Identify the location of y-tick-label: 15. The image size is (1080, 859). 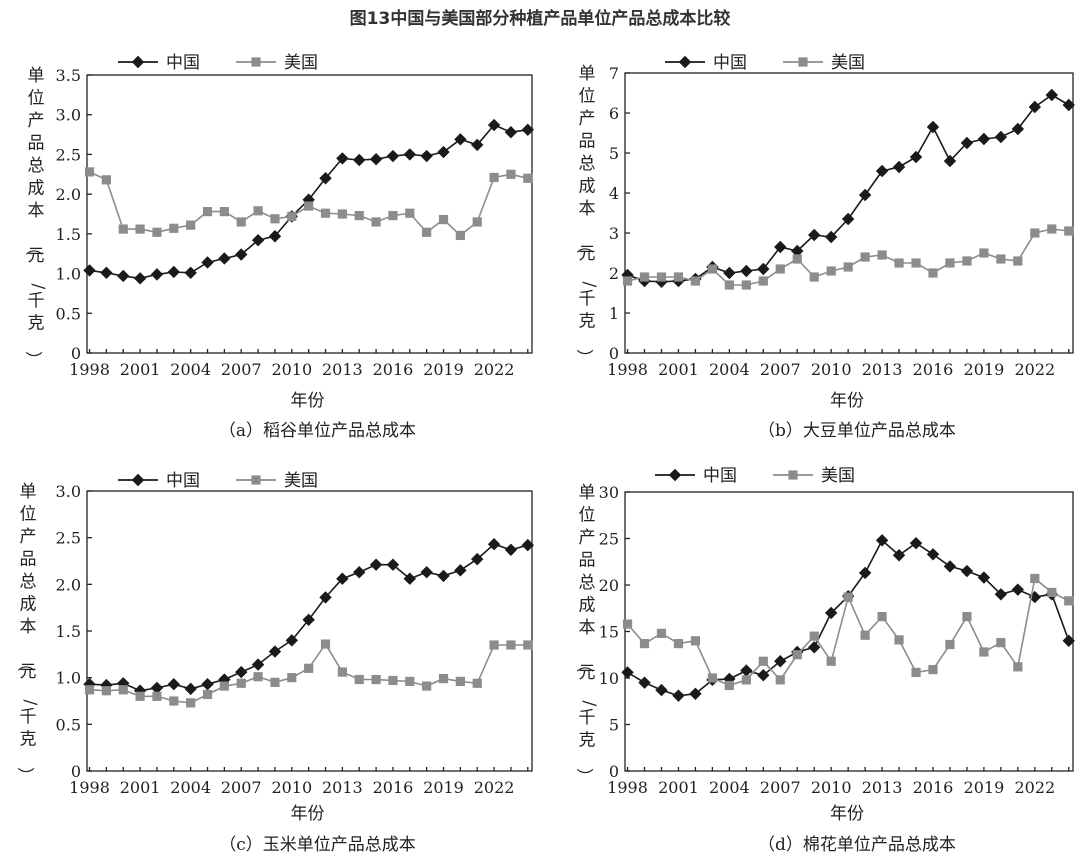
(609, 632).